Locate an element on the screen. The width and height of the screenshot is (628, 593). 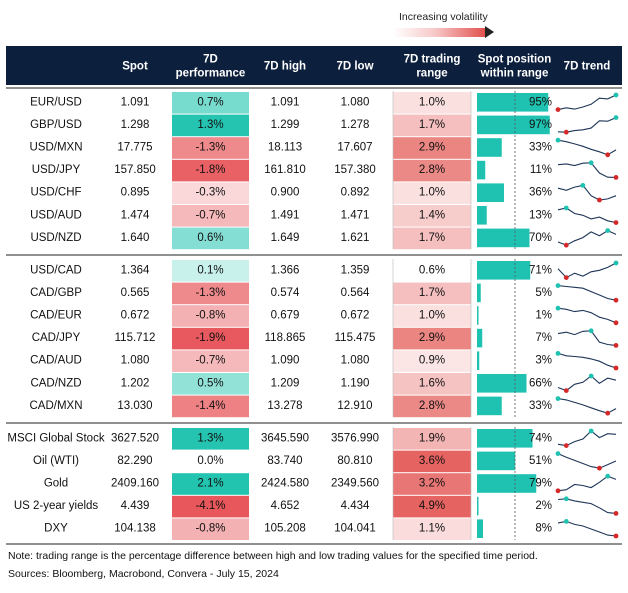
position-value-gold: 79% is located at coordinates (540, 484).